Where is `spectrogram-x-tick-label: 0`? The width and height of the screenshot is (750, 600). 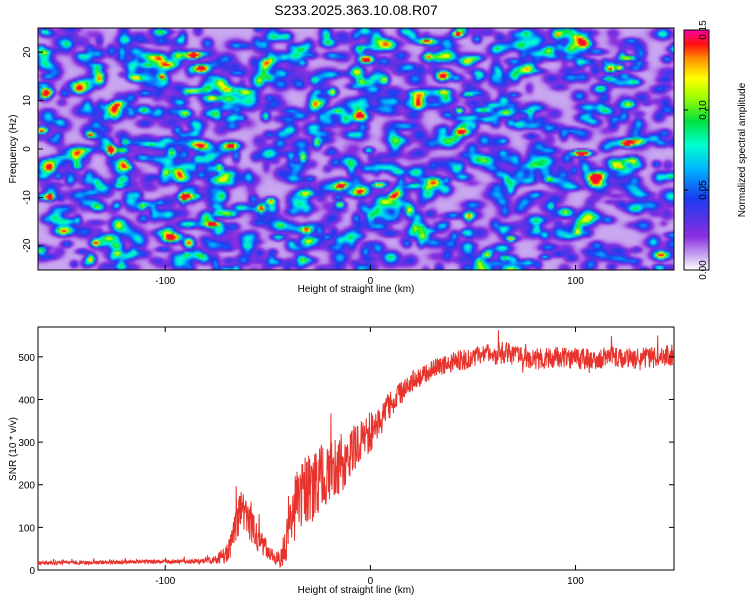 spectrogram-x-tick-label: 0 is located at coordinates (371, 281).